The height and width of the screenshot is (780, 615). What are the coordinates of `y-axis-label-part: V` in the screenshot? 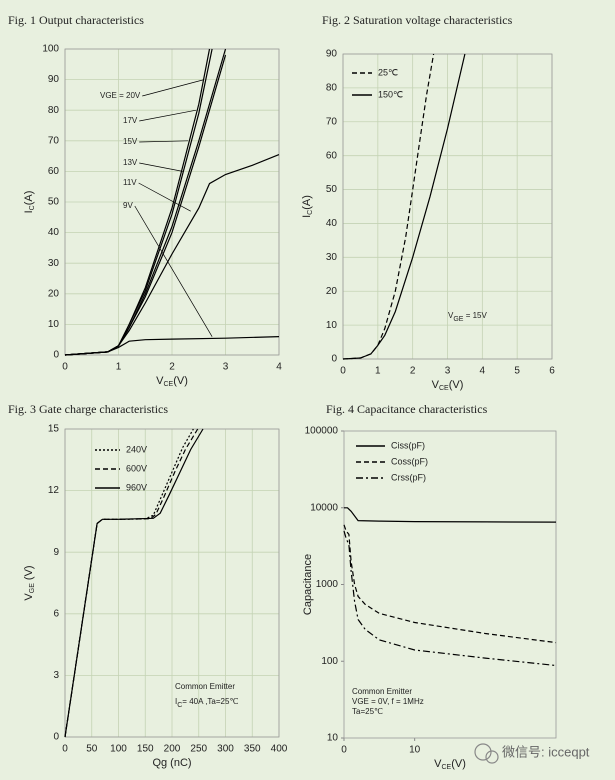 It's located at (29, 597).